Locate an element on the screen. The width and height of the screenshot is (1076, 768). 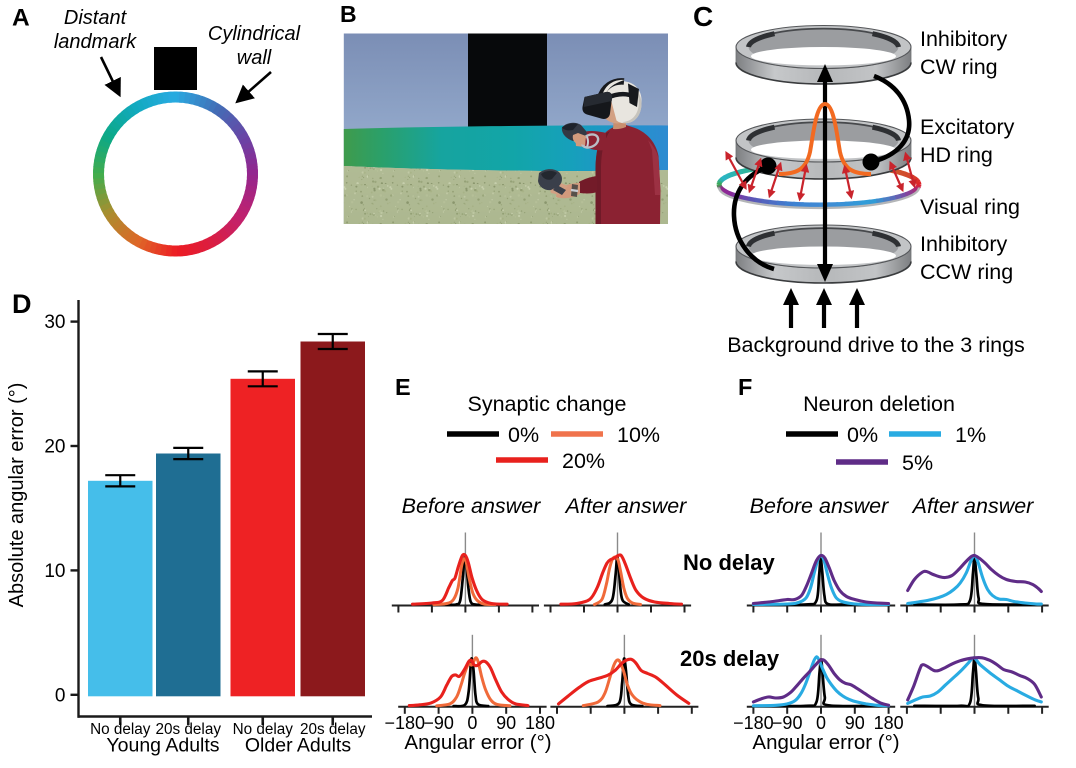
svg-text: HD ring is located at coordinates (956, 155).